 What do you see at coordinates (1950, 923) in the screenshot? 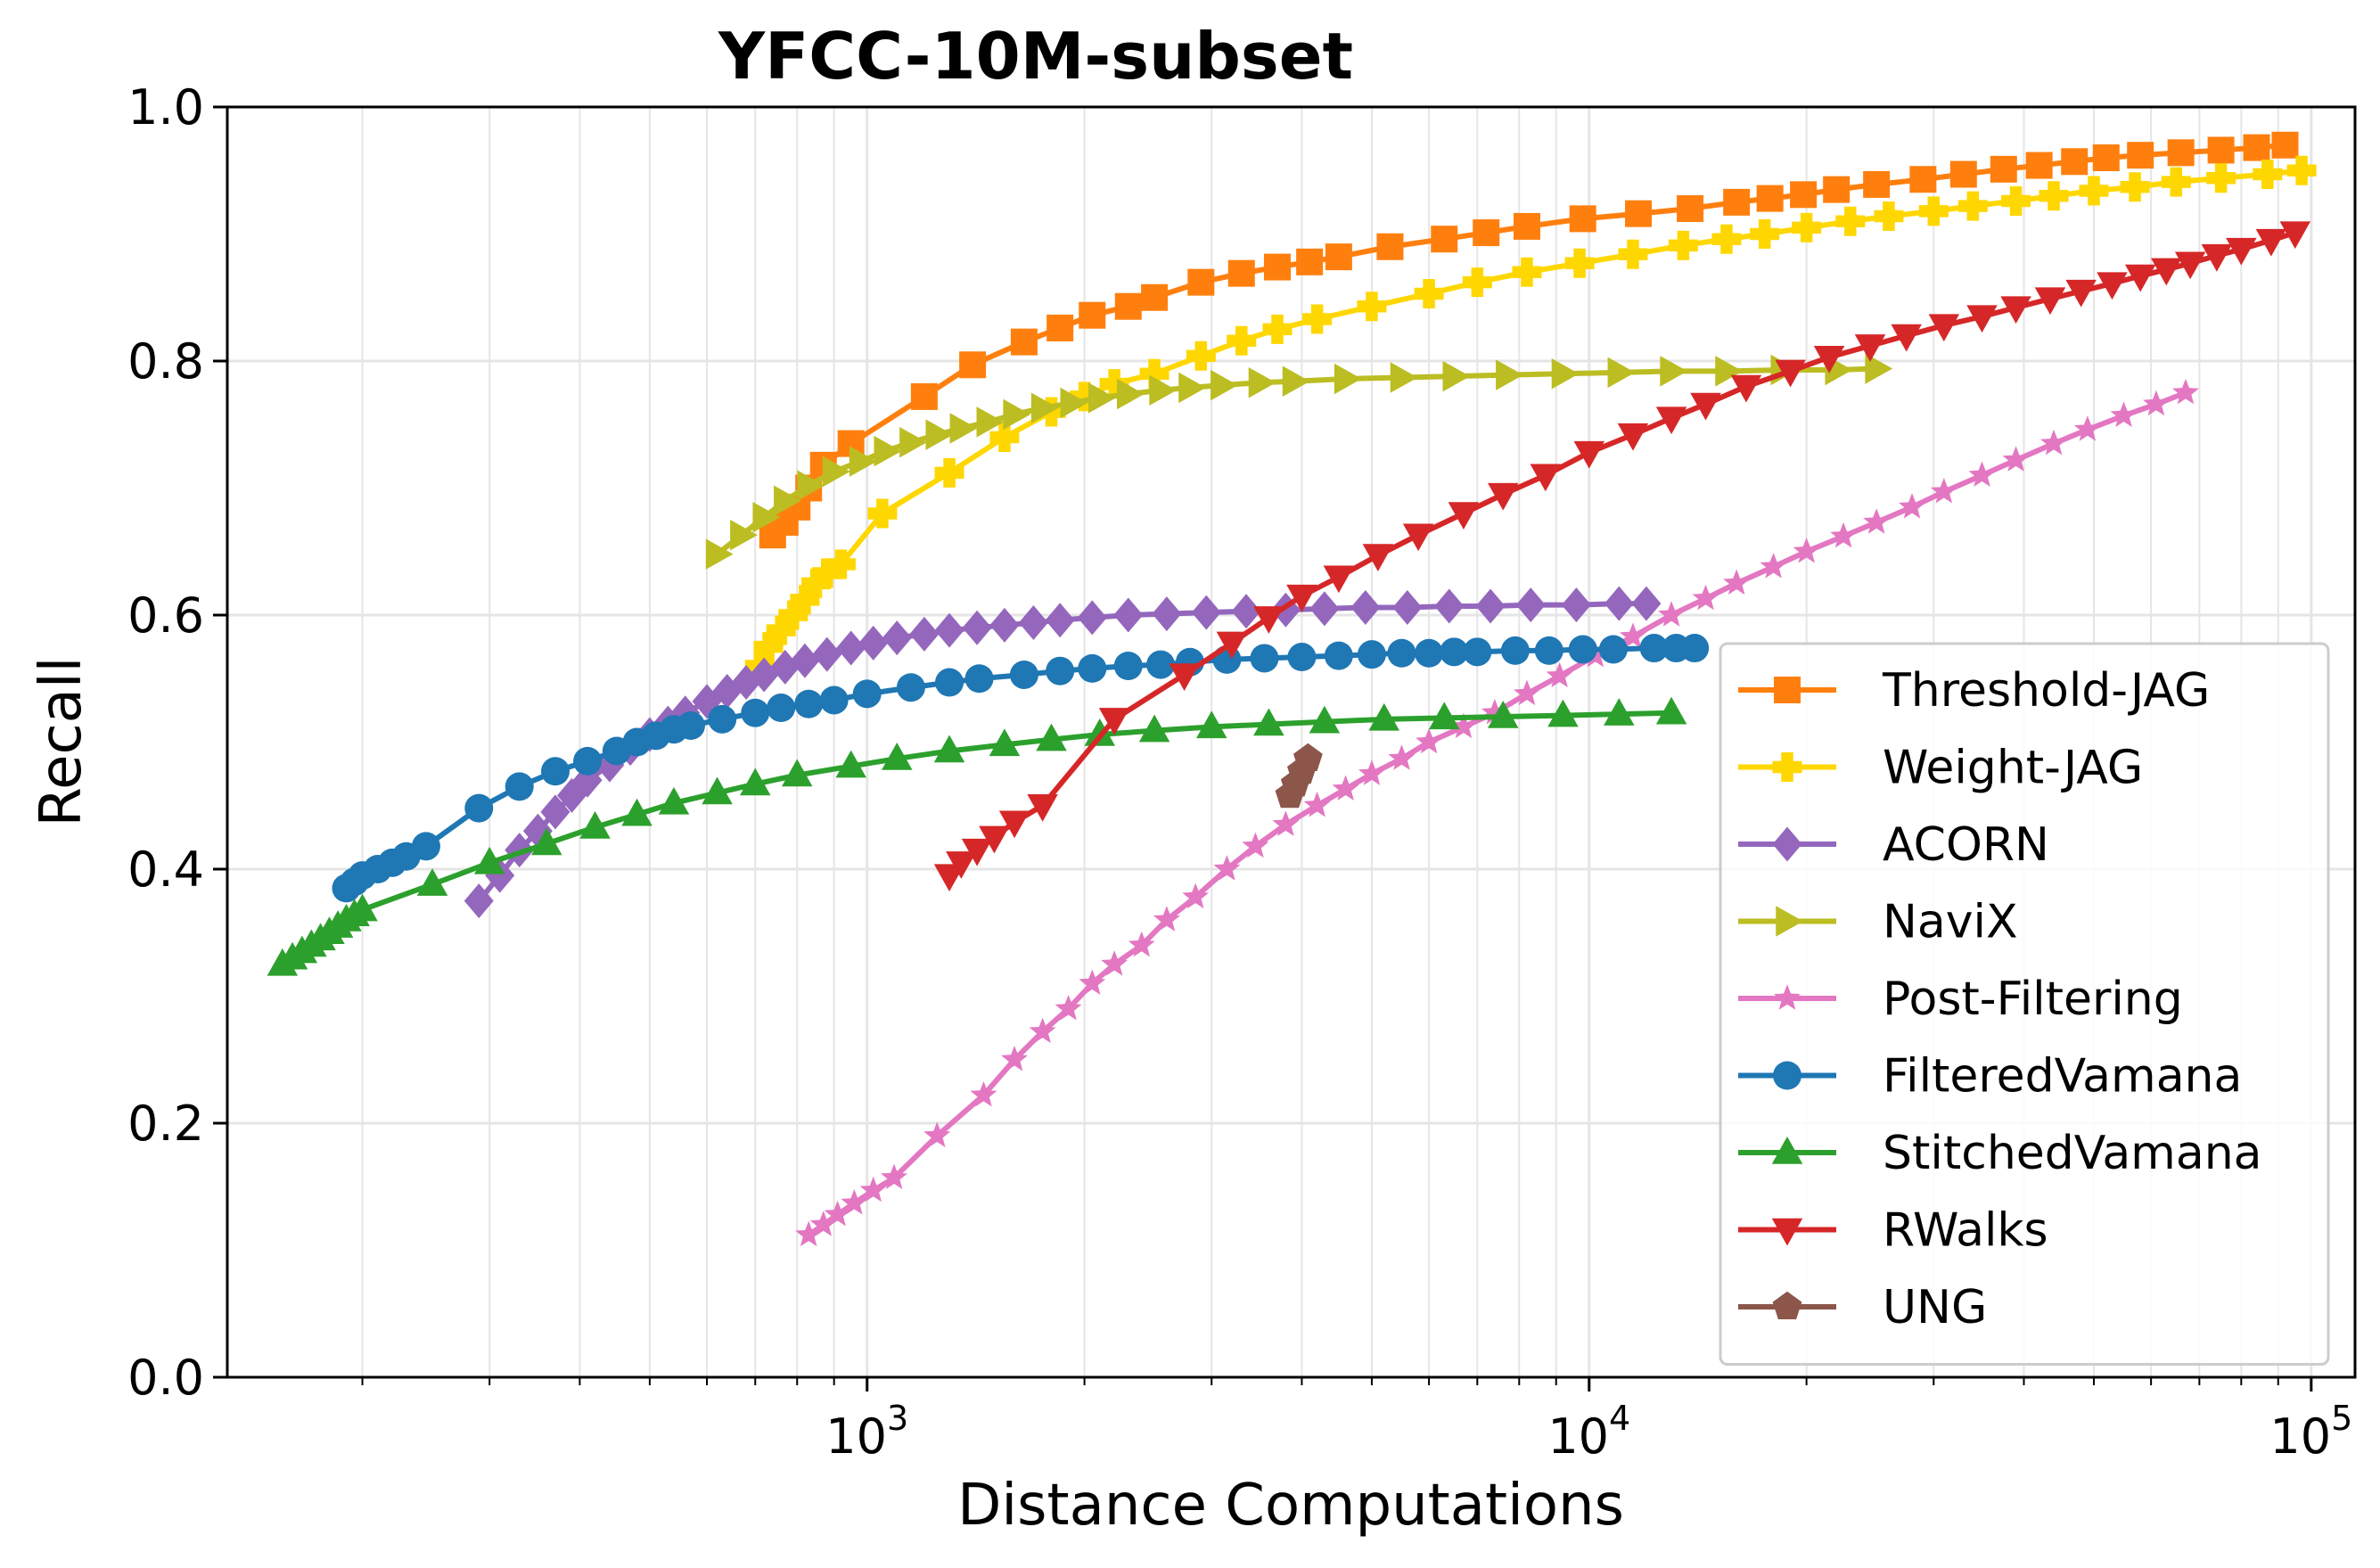
I see `legend-label: NaviX` at bounding box center [1950, 923].